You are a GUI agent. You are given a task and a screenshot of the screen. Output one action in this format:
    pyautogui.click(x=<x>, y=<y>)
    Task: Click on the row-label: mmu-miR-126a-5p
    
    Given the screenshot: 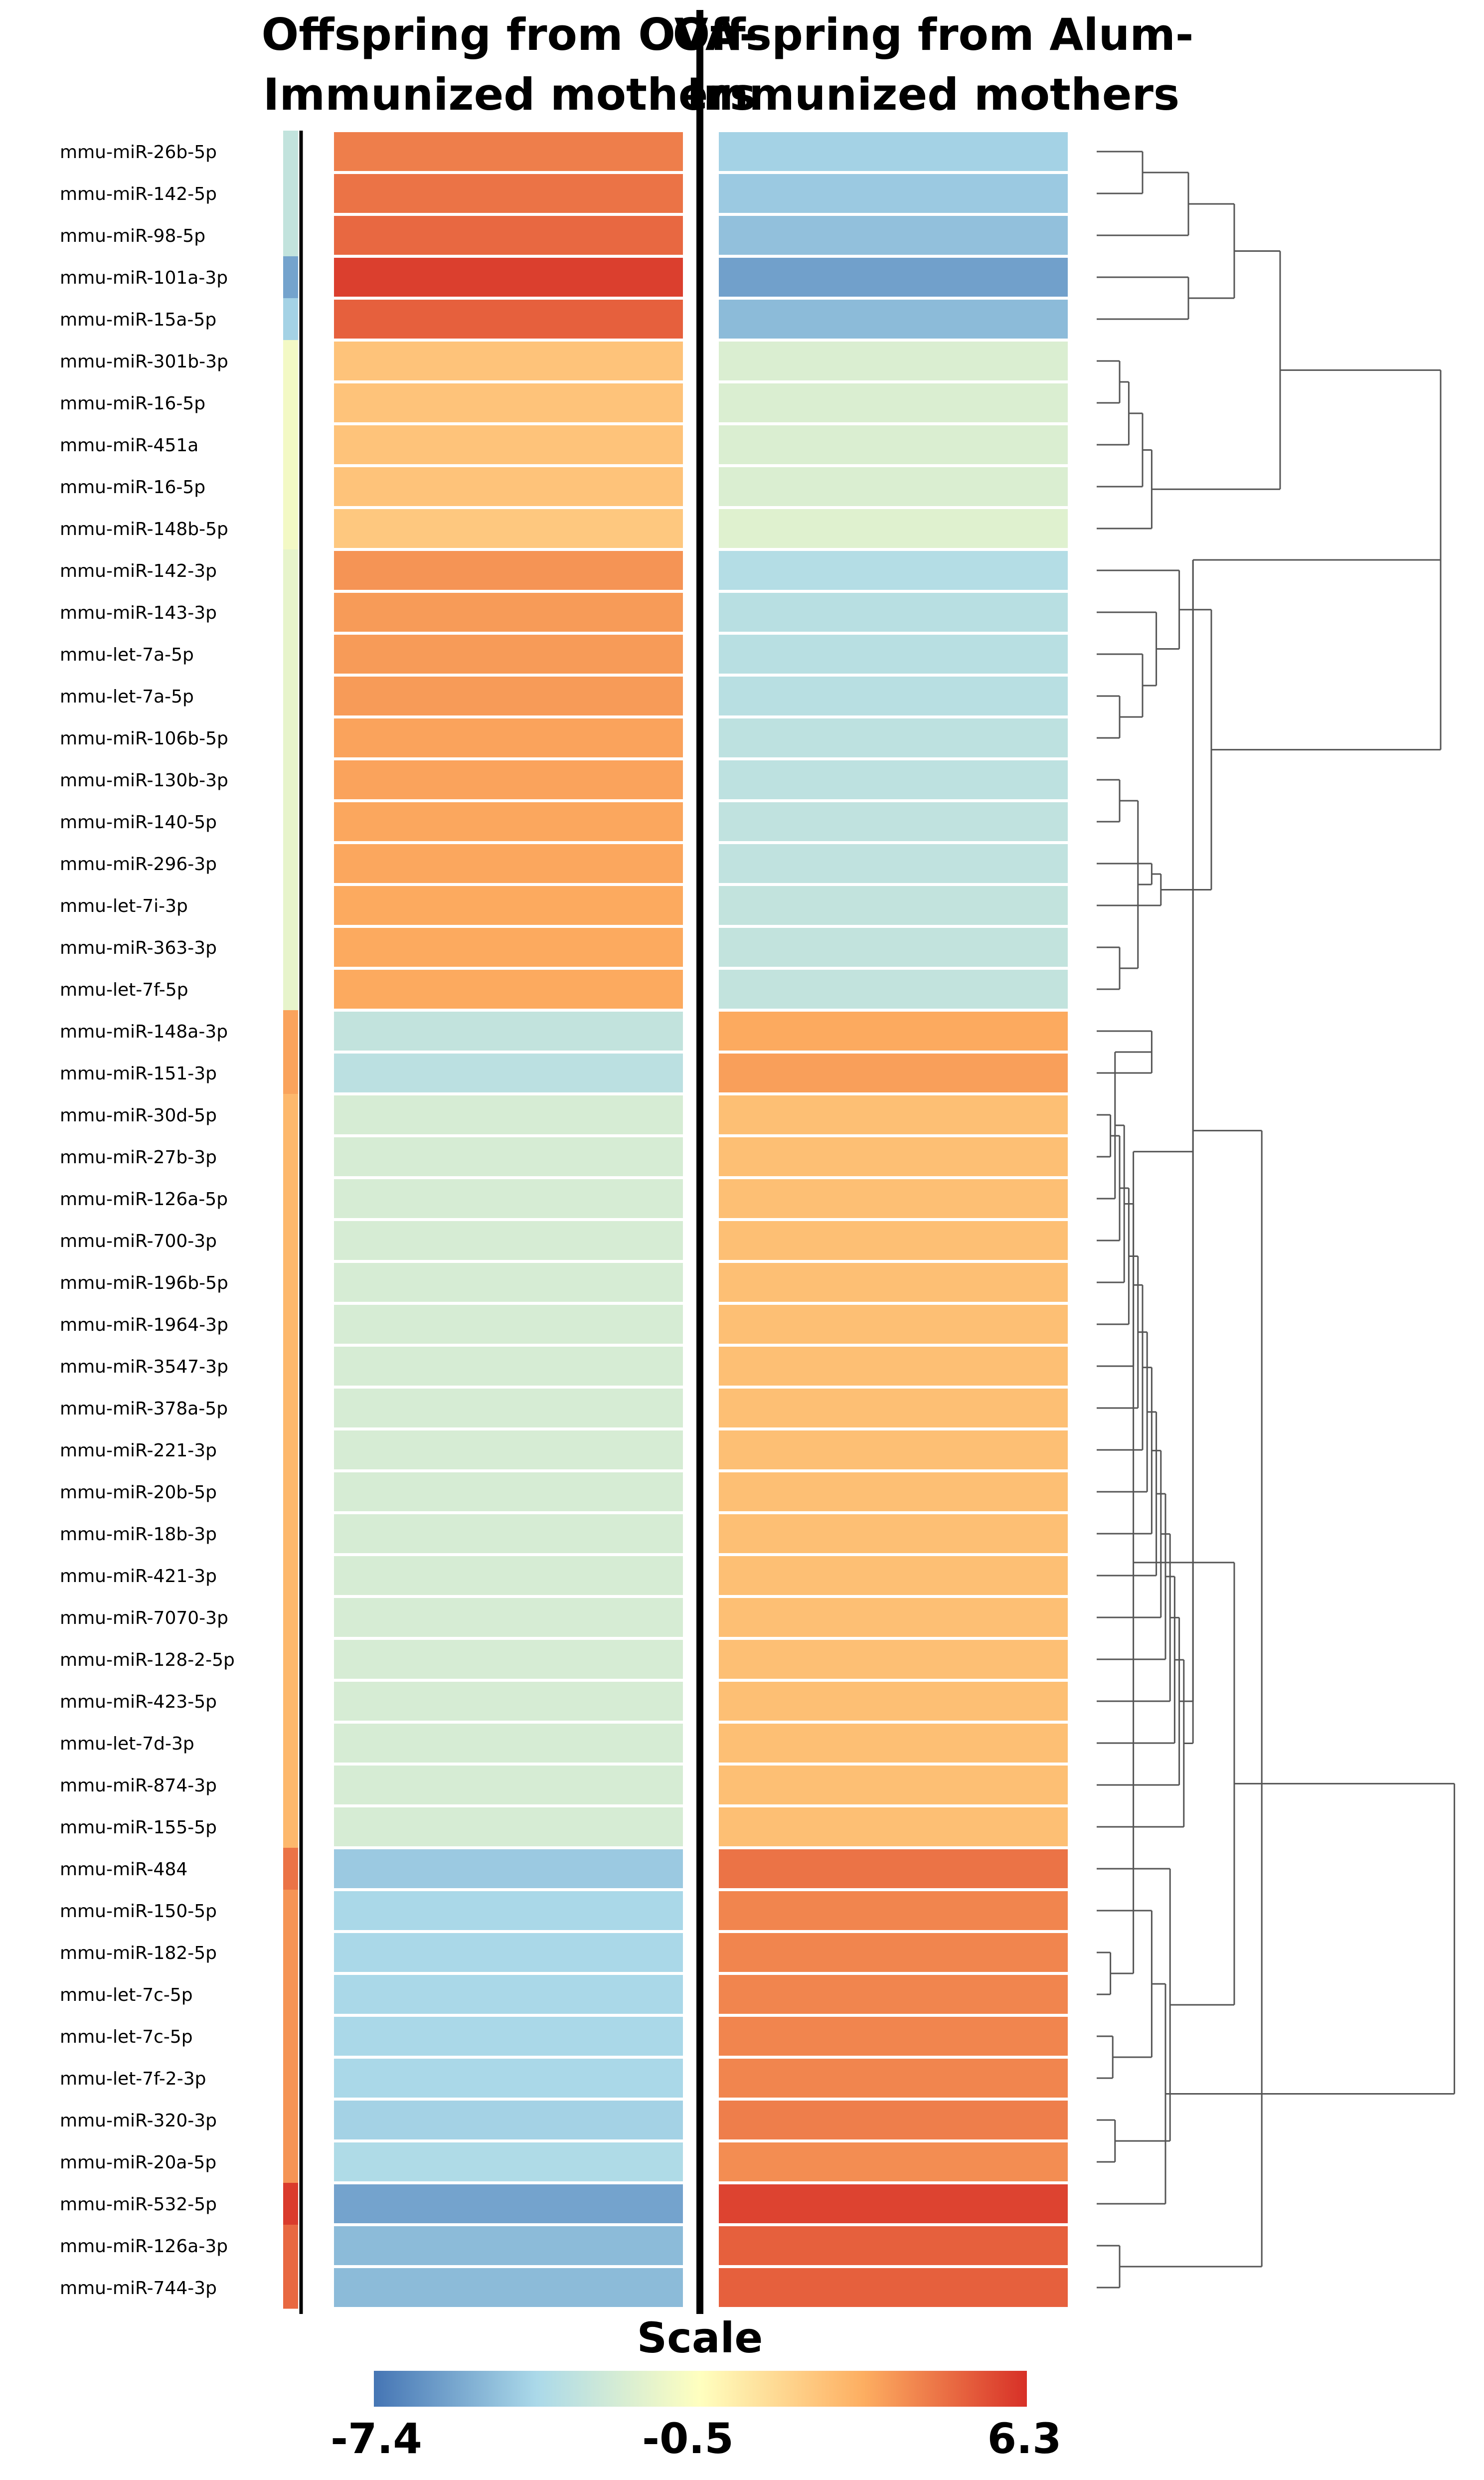 What is the action you would take?
    pyautogui.click(x=144, y=1200)
    